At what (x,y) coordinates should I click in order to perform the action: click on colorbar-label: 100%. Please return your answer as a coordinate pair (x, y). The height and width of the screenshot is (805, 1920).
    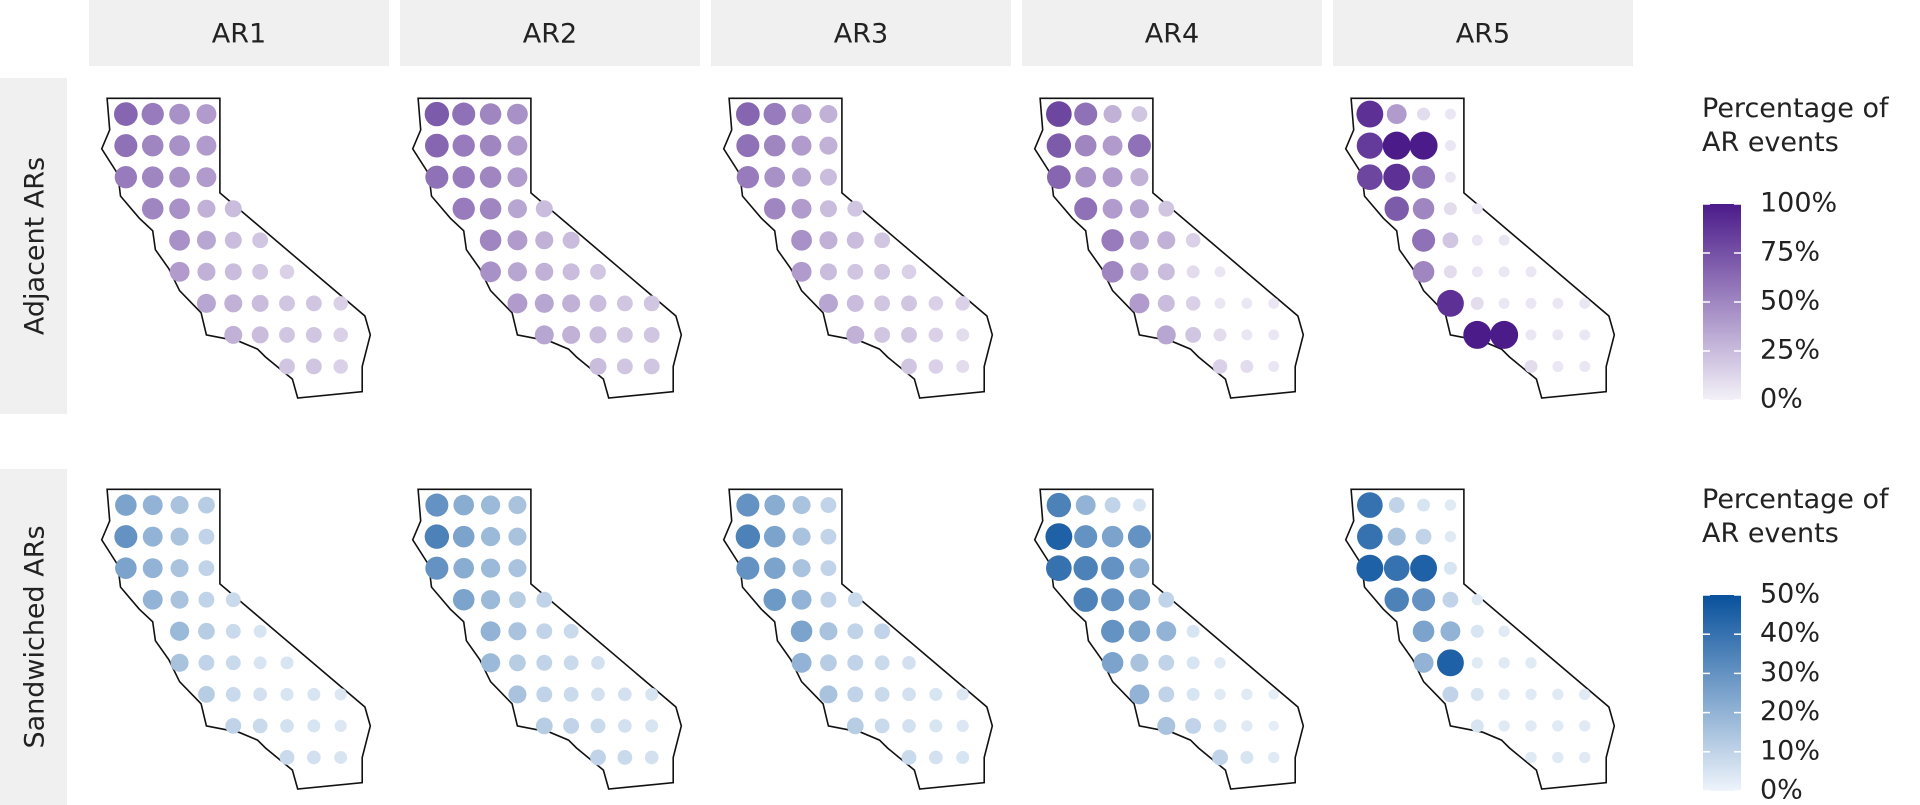
    Looking at the image, I should click on (1798, 203).